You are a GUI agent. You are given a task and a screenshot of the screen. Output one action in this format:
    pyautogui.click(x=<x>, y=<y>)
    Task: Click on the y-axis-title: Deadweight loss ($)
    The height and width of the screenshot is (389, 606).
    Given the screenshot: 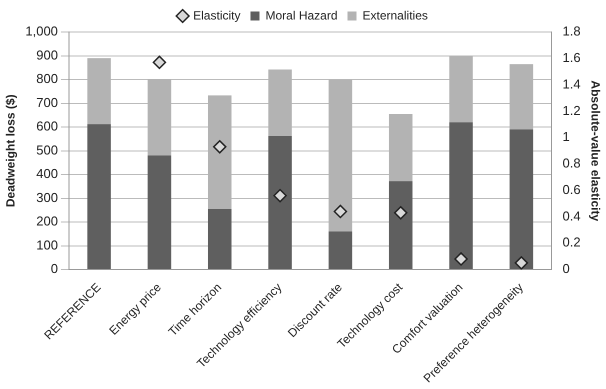 What is the action you would take?
    pyautogui.click(x=11, y=151)
    